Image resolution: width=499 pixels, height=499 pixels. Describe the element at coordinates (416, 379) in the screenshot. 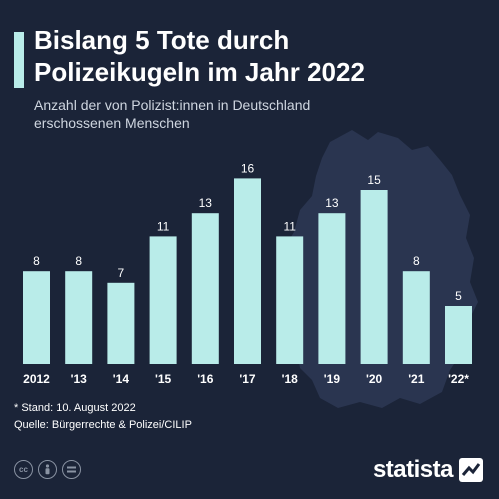

I see `x-tick-label-9: '21` at that location.